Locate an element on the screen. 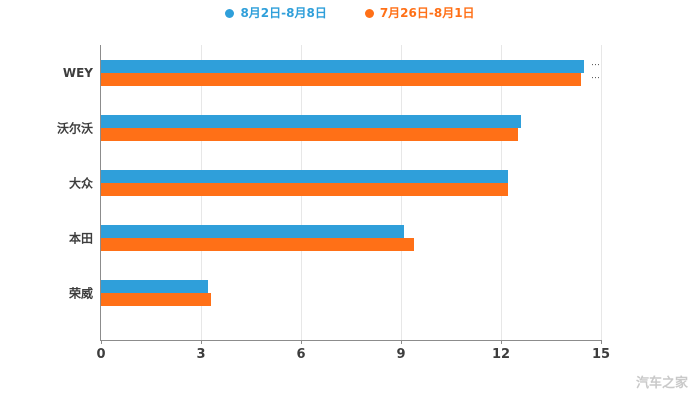 This screenshot has height=400, width=700. bar-series0-沃尔沃 is located at coordinates (311, 121).